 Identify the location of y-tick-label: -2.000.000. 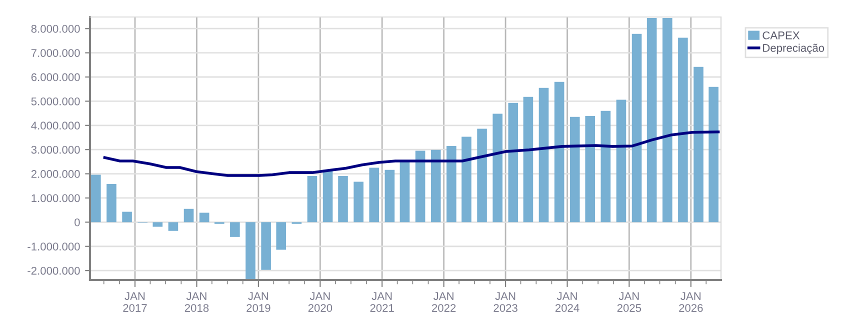
(54, 270).